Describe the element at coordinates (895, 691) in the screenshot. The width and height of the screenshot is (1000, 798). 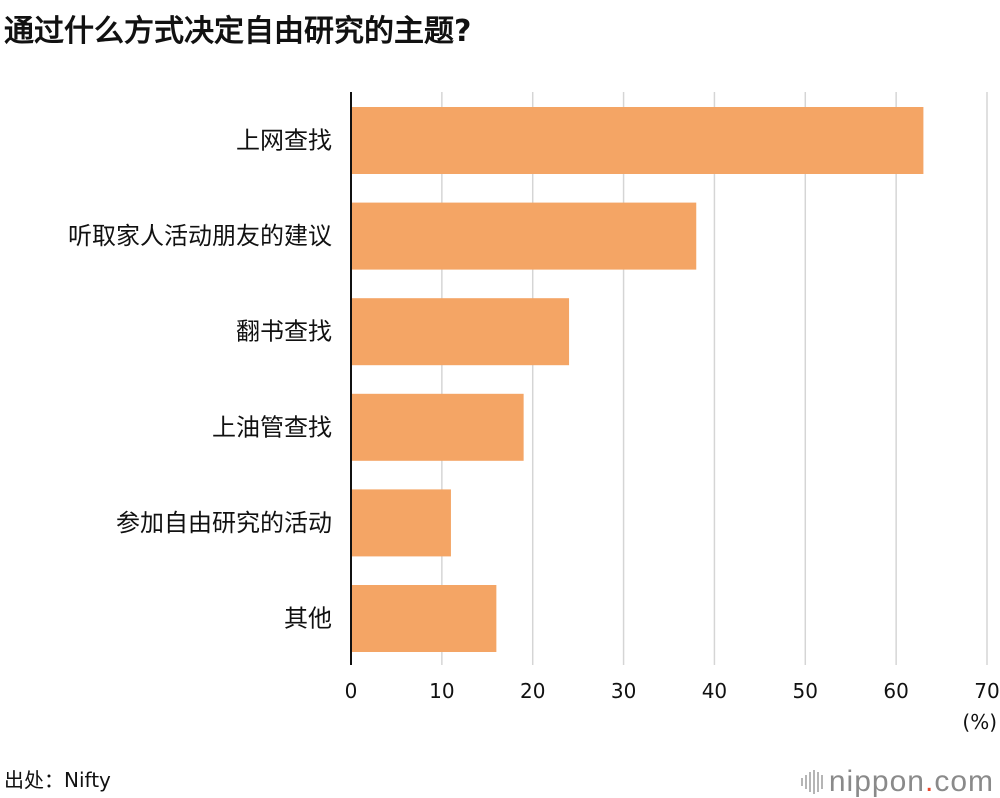
I see `x-tick-label: 60` at that location.